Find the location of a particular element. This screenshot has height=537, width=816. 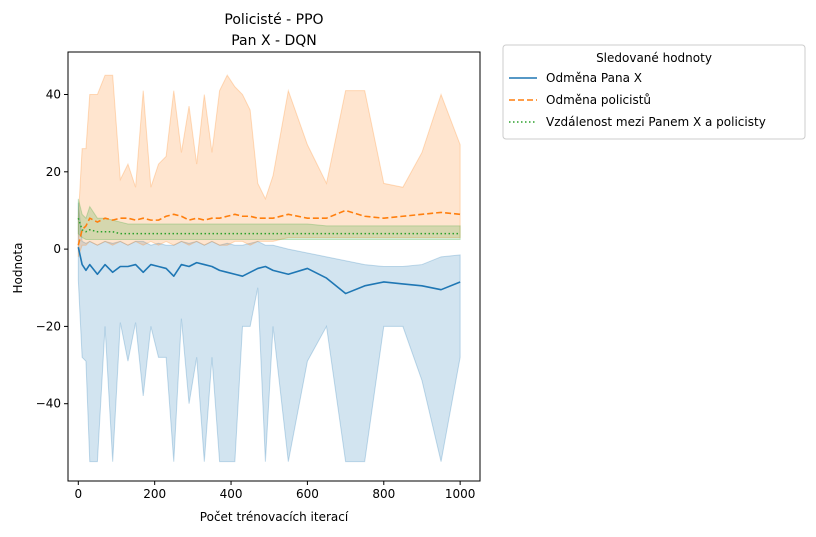

x-tick-label: 800 is located at coordinates (383, 494).